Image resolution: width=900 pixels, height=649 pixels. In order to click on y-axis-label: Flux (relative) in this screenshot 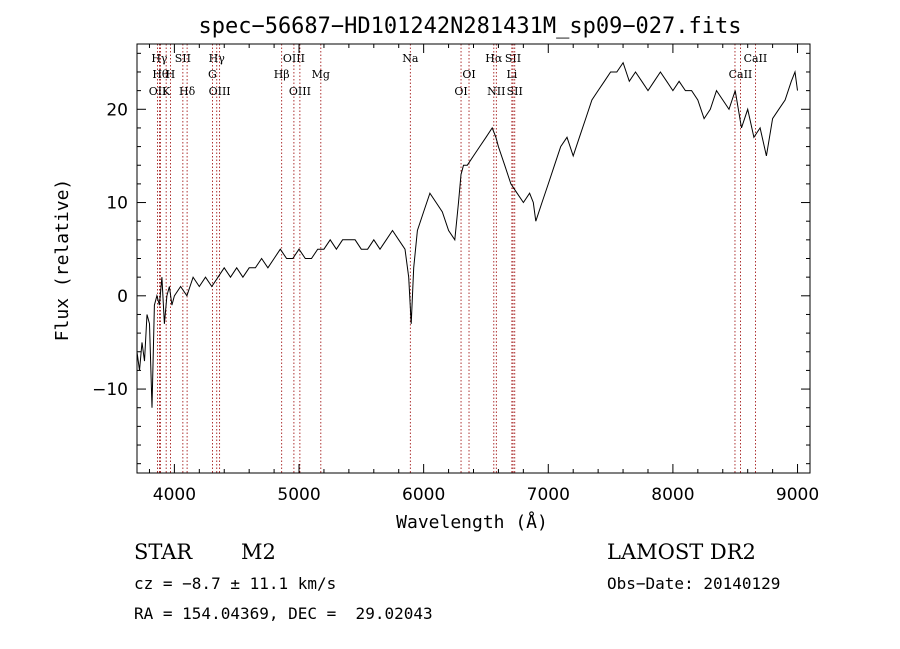, I will do `click(62, 260)`.